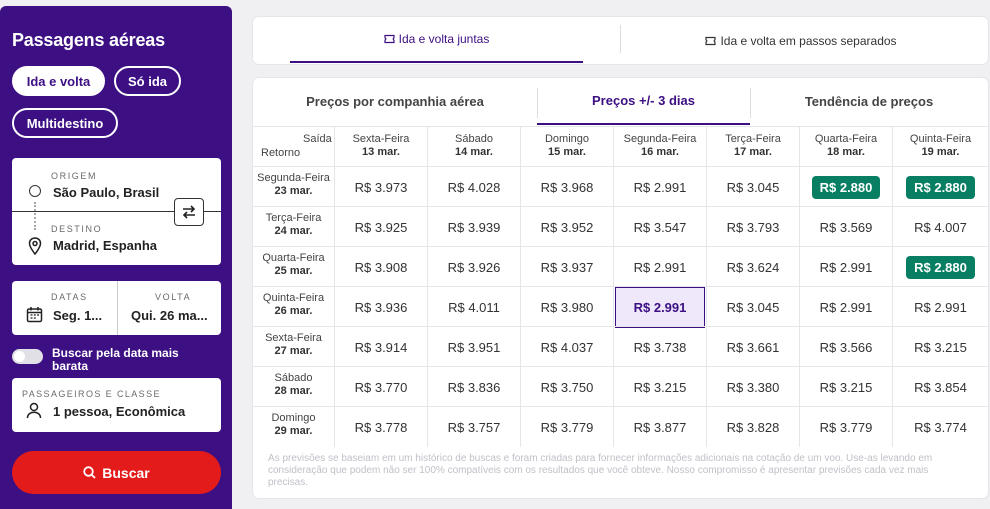 The width and height of the screenshot is (990, 509). Describe the element at coordinates (940, 227) in the screenshot. I see `price-cell: R$ 4.007` at that location.